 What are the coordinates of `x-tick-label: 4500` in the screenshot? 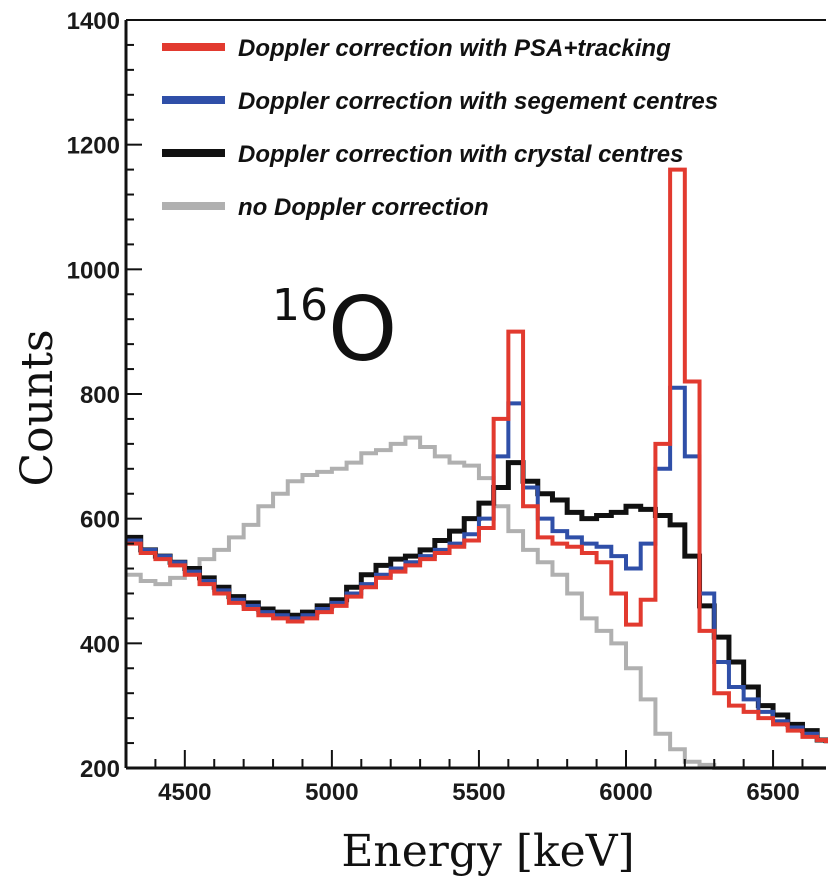 It's located at (184, 792).